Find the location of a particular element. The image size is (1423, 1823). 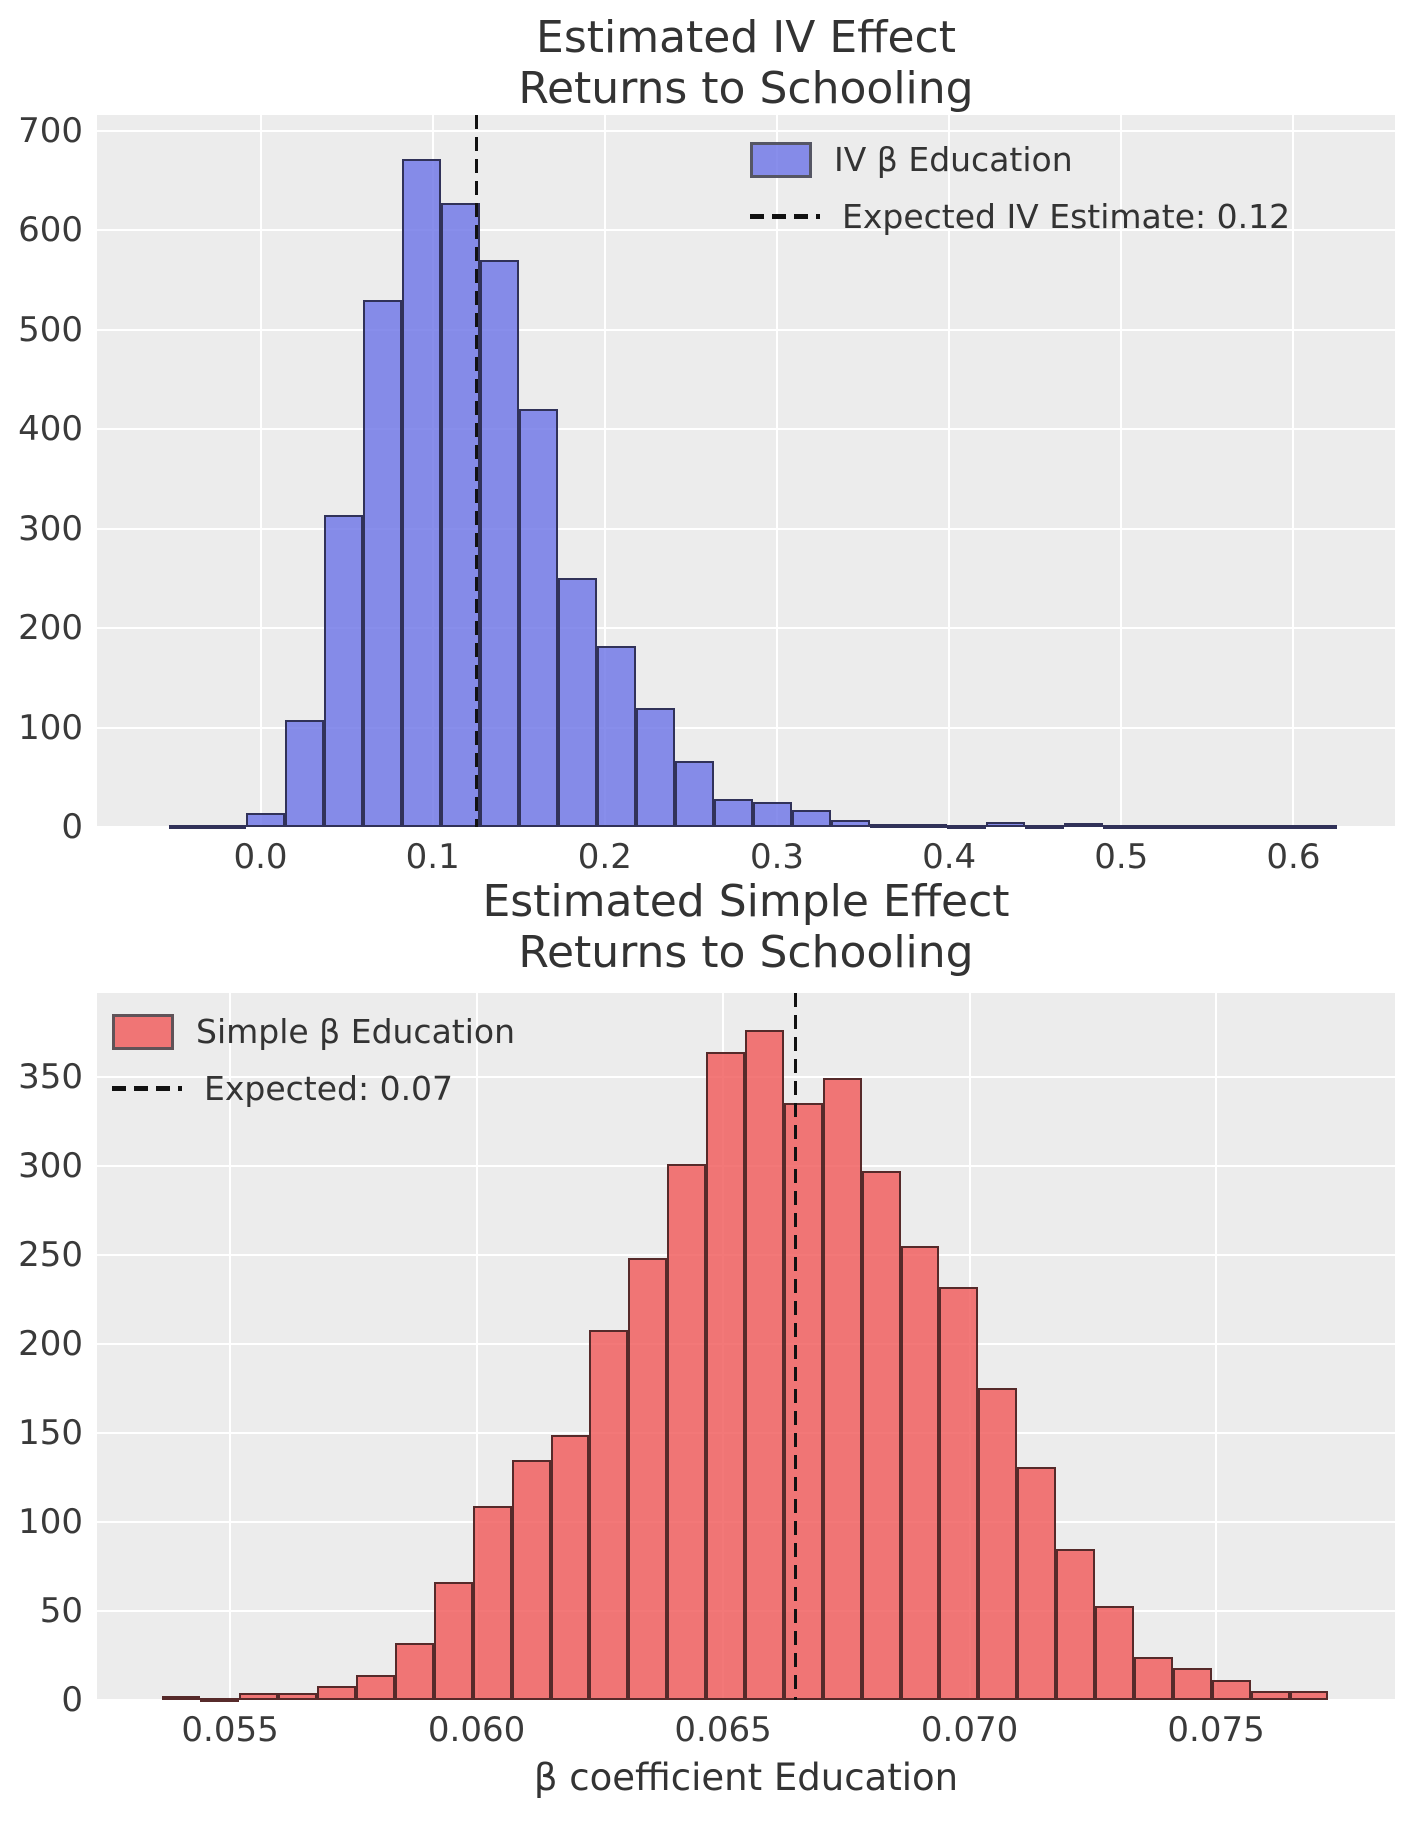

legend-item: Expected IV Estimate: 0.12 is located at coordinates (1020, 216).